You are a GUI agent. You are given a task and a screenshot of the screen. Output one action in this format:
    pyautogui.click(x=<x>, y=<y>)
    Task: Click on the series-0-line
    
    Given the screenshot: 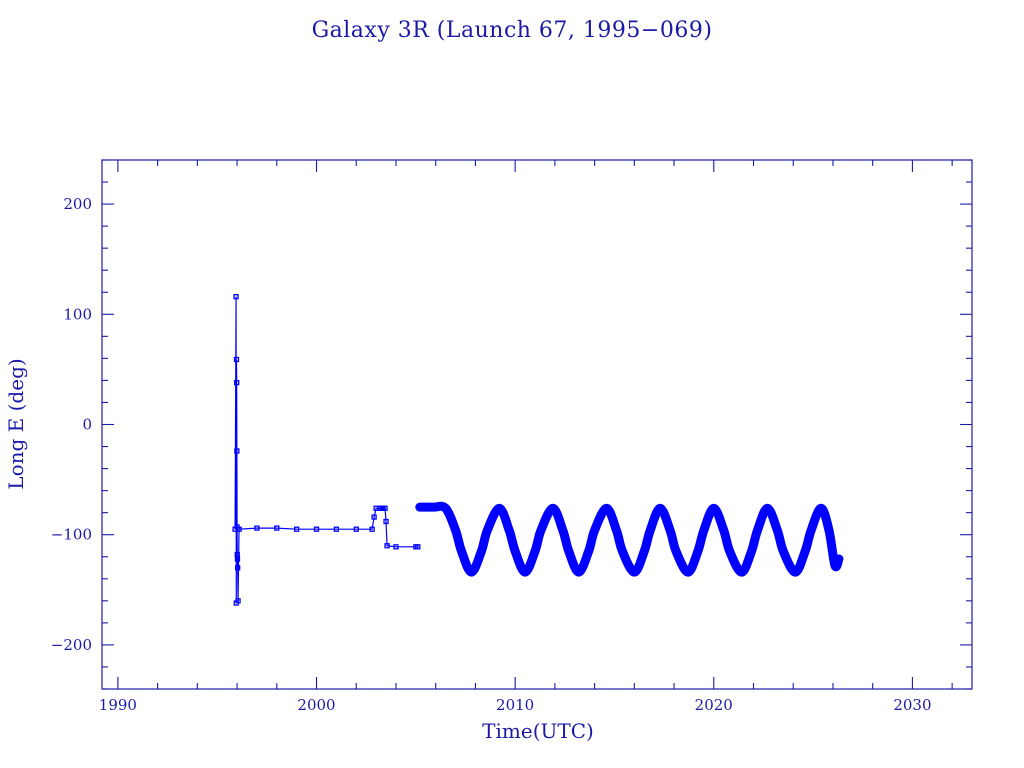 What is the action you would take?
    pyautogui.click(x=326, y=450)
    